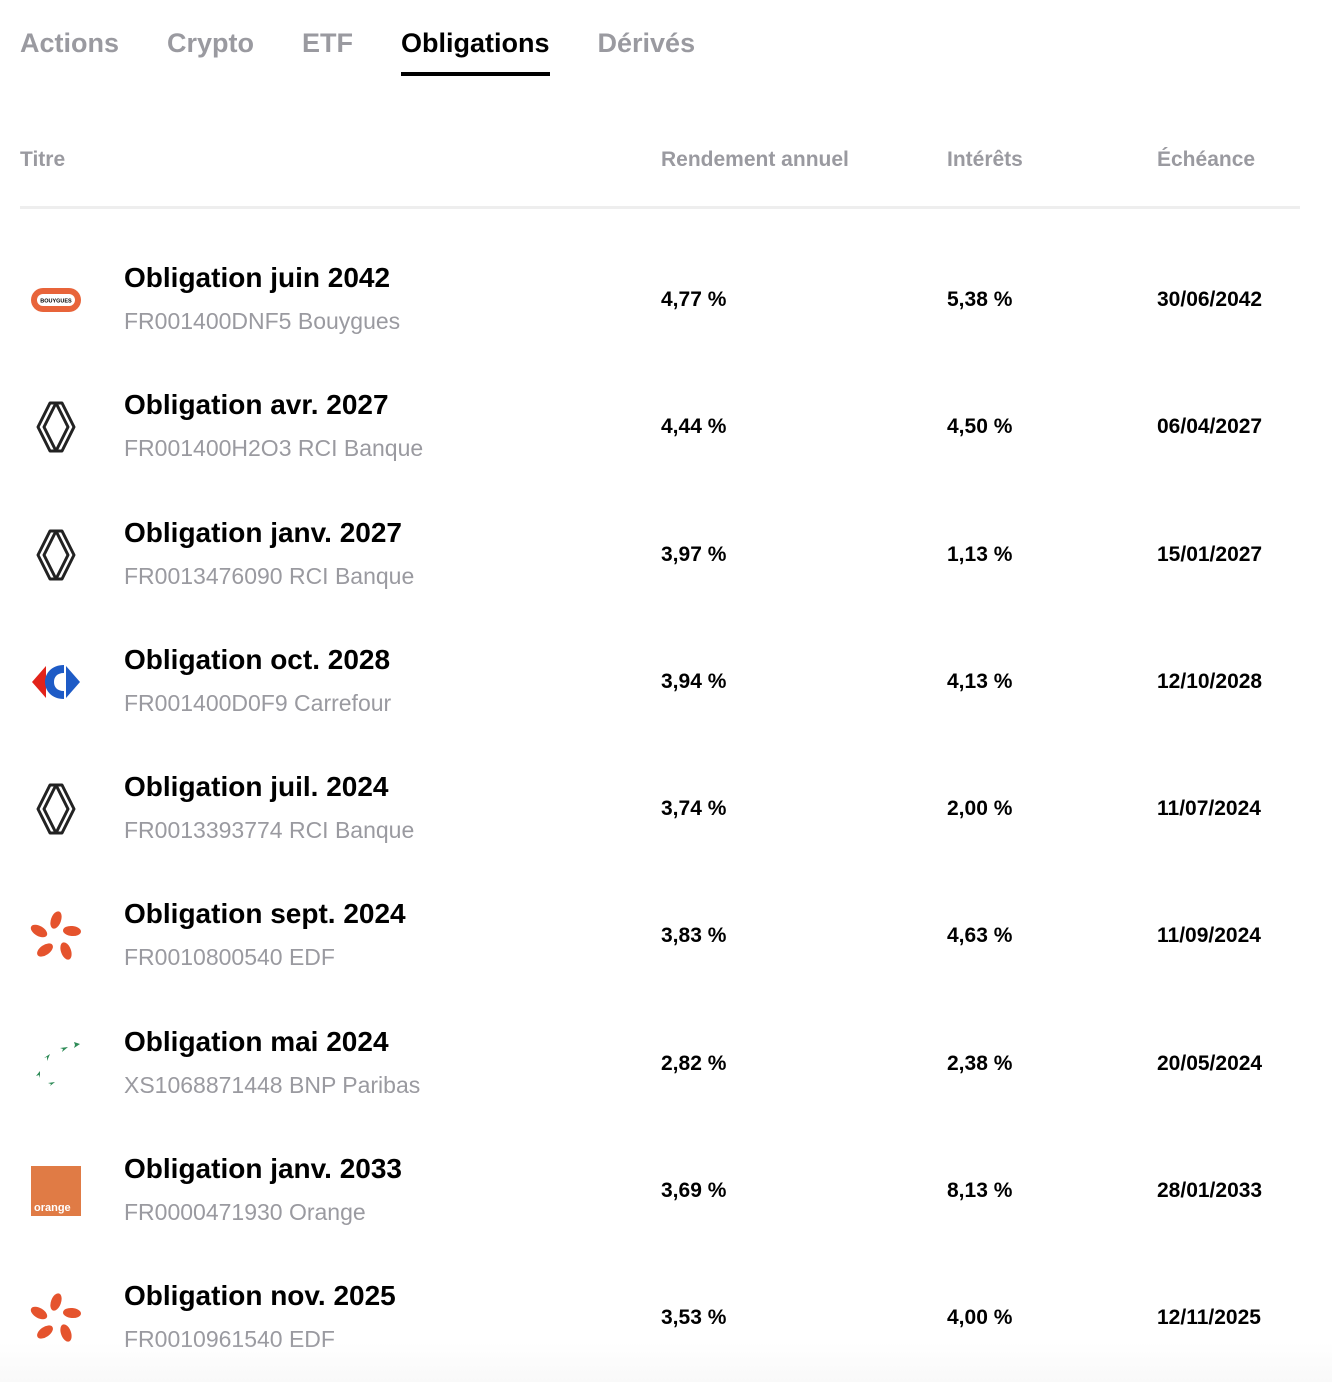 Image resolution: width=1332 pixels, height=1382 pixels. Describe the element at coordinates (70, 43) in the screenshot. I see `tab-actions: Actions` at that location.